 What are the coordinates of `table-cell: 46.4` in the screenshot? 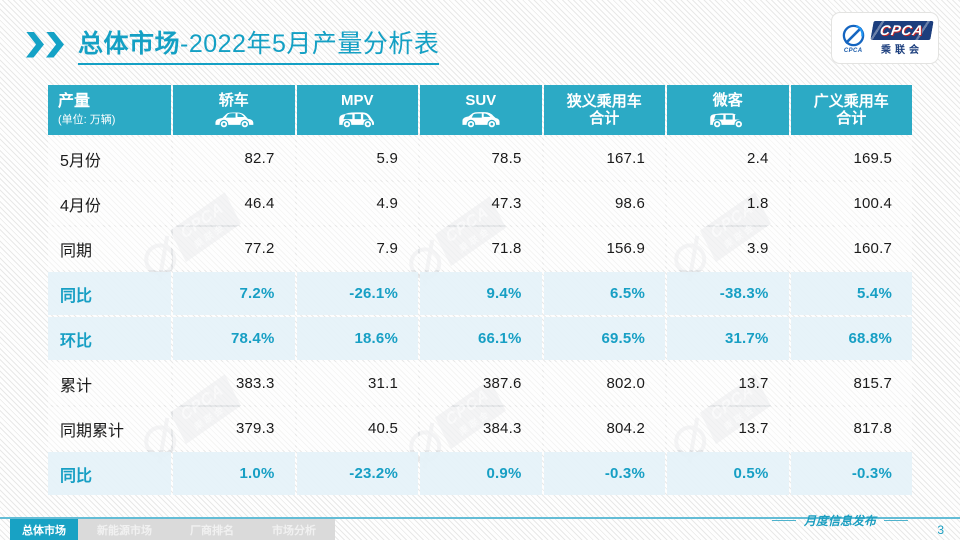 It's located at (234, 203).